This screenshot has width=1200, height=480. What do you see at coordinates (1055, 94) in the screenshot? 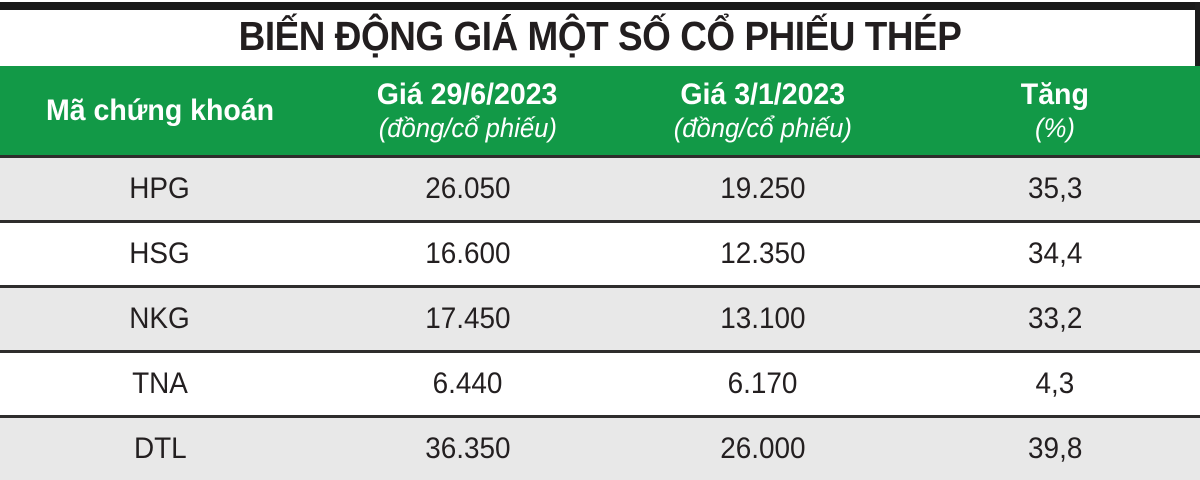
I see `col-header-label: Tăng` at bounding box center [1055, 94].